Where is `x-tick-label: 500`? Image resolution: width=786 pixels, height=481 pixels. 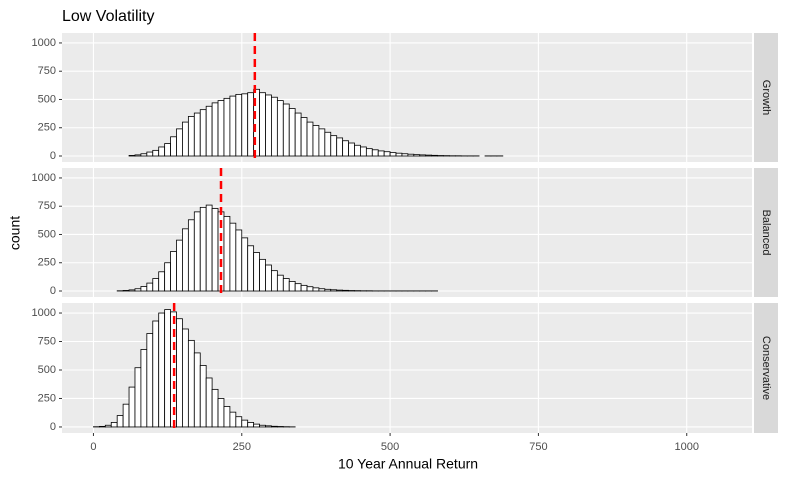 x-tick-label: 500 is located at coordinates (390, 447).